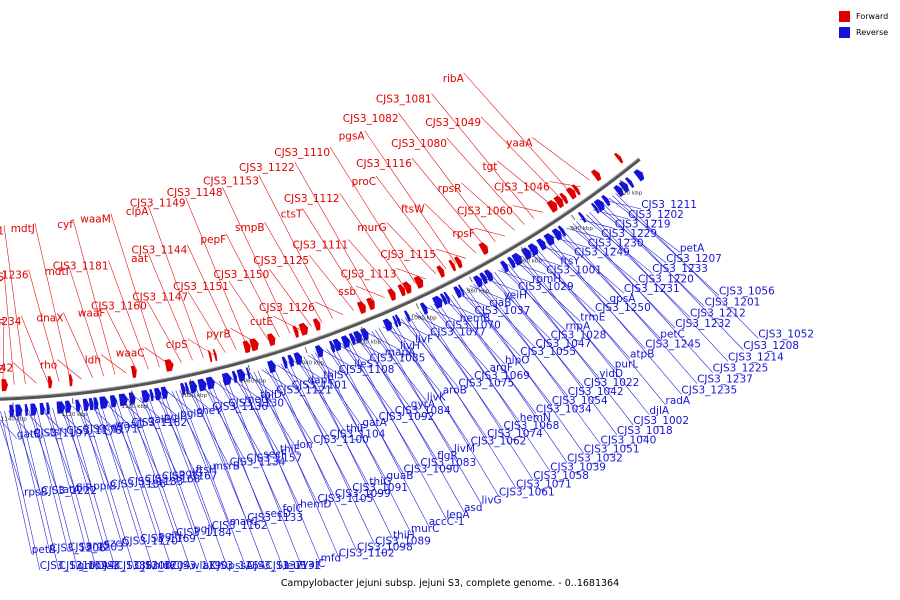 The width and height of the screenshot is (900, 600). I want to click on gene-label-cjs3-1125: CJS3_1125, so click(281, 261).